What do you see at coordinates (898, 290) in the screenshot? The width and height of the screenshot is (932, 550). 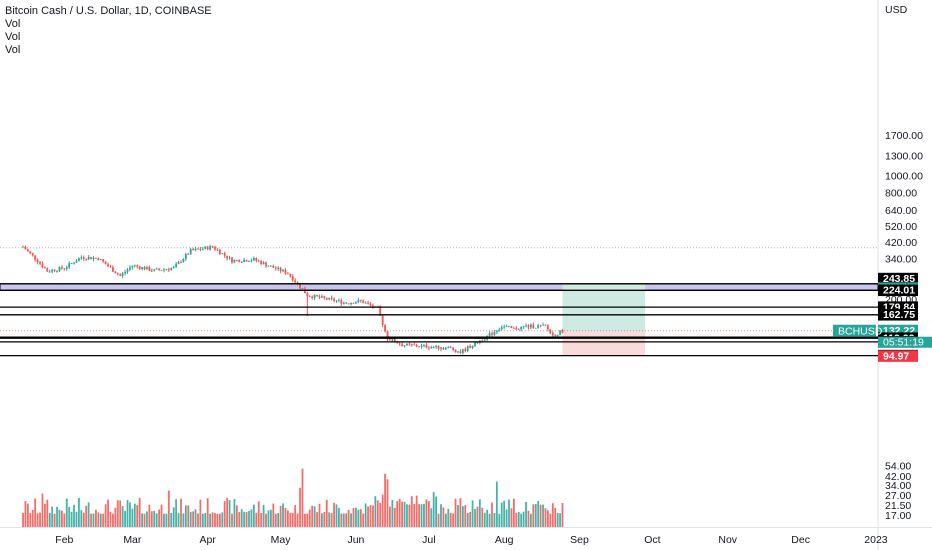 I see `price-level-tag` at bounding box center [898, 290].